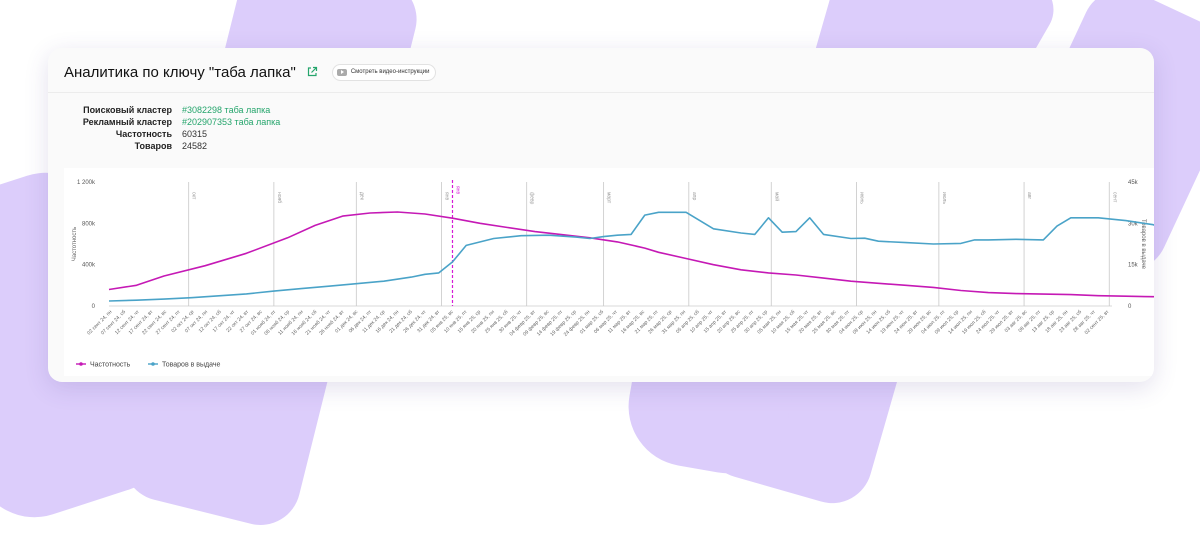 This screenshot has height=533, width=1200. I want to click on frequency-series-line, so click(631, 254).